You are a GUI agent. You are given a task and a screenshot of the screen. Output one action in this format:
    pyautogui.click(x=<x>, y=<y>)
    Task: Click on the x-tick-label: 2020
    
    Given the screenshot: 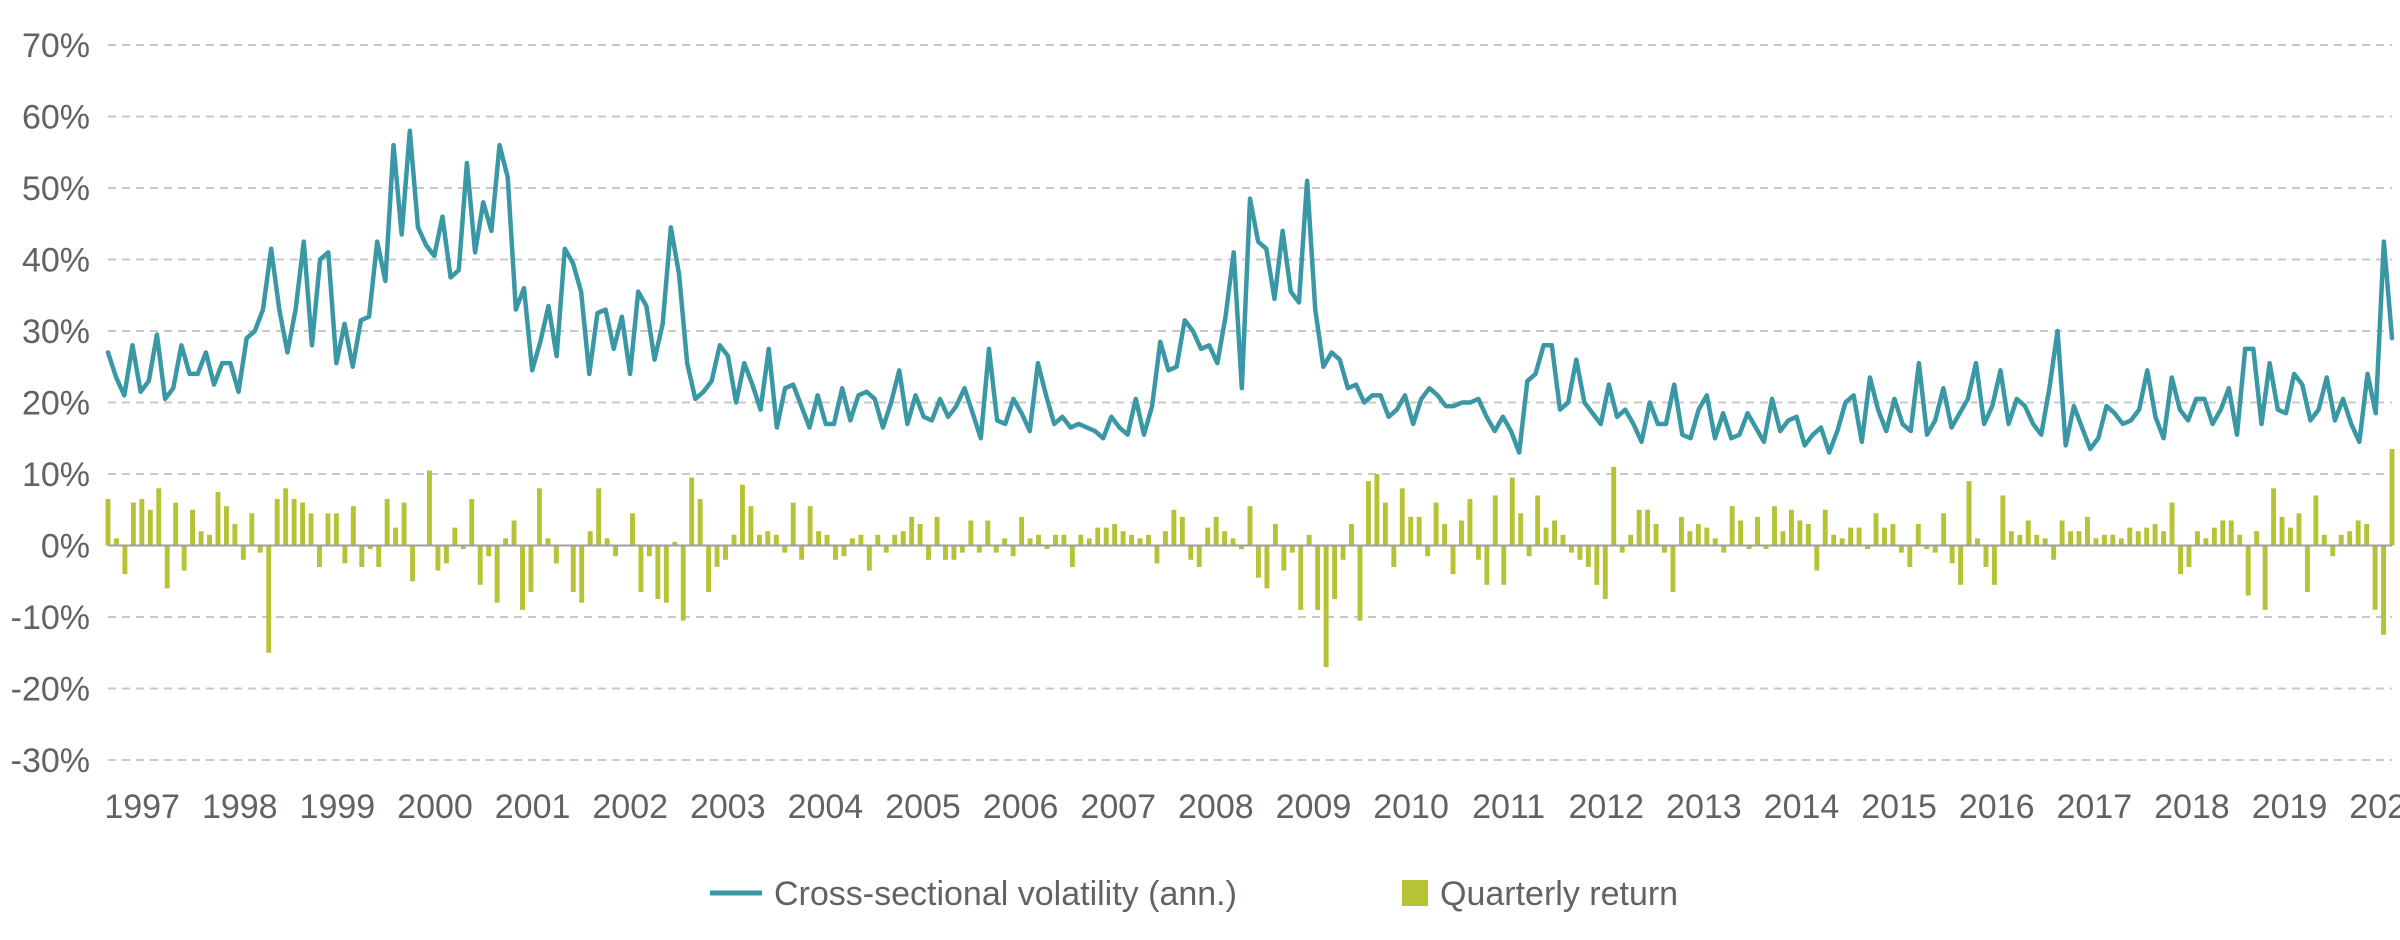 What is the action you would take?
    pyautogui.click(x=2374, y=807)
    